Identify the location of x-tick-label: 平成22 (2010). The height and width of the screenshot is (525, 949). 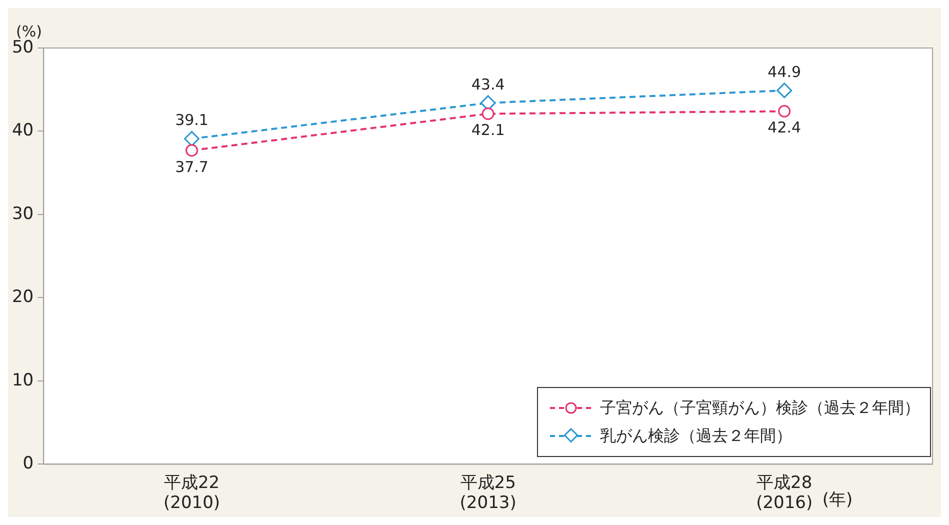
(192, 493).